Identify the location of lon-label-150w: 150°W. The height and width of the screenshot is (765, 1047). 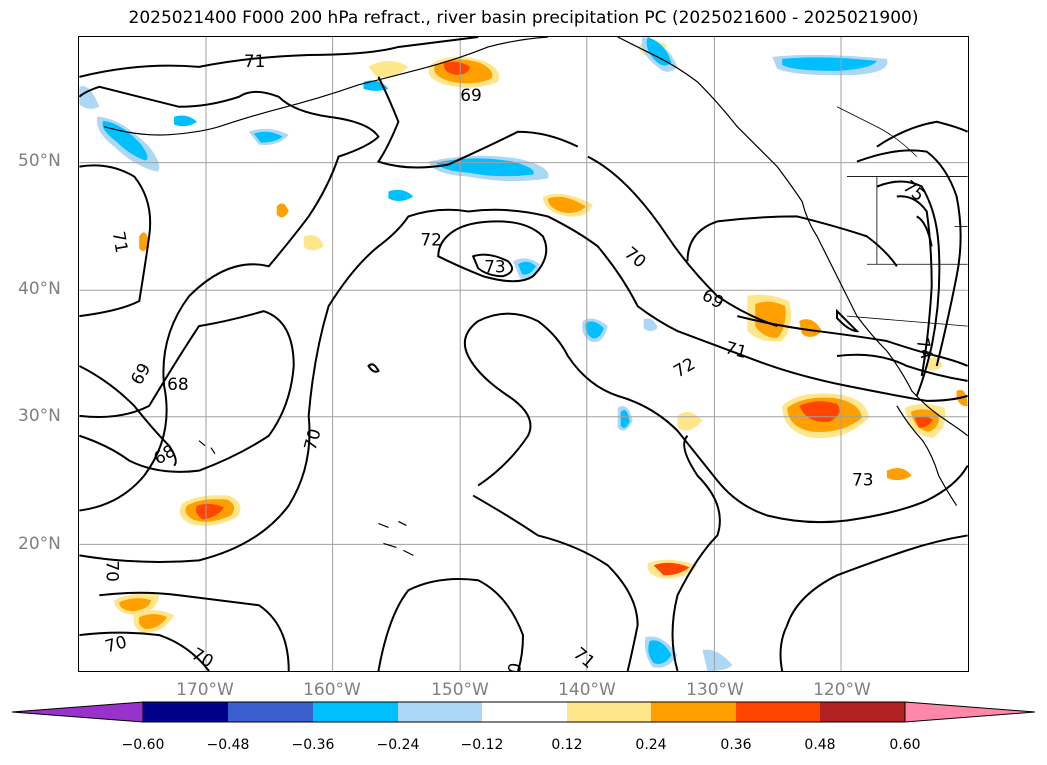
(460, 690).